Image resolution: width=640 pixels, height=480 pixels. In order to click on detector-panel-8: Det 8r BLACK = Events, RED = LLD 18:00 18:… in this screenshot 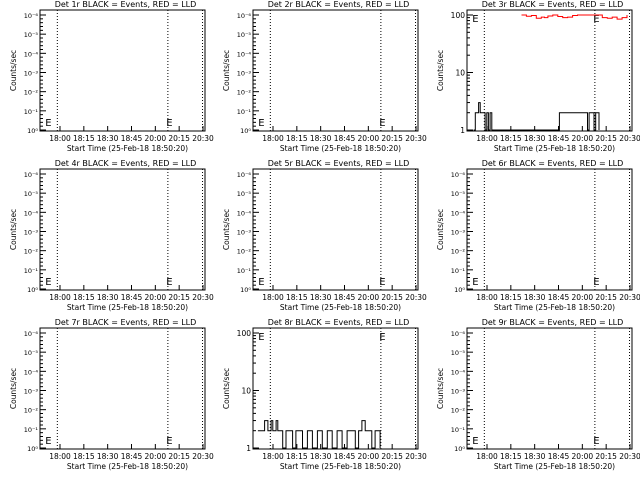, I will do `click(324, 394)`.